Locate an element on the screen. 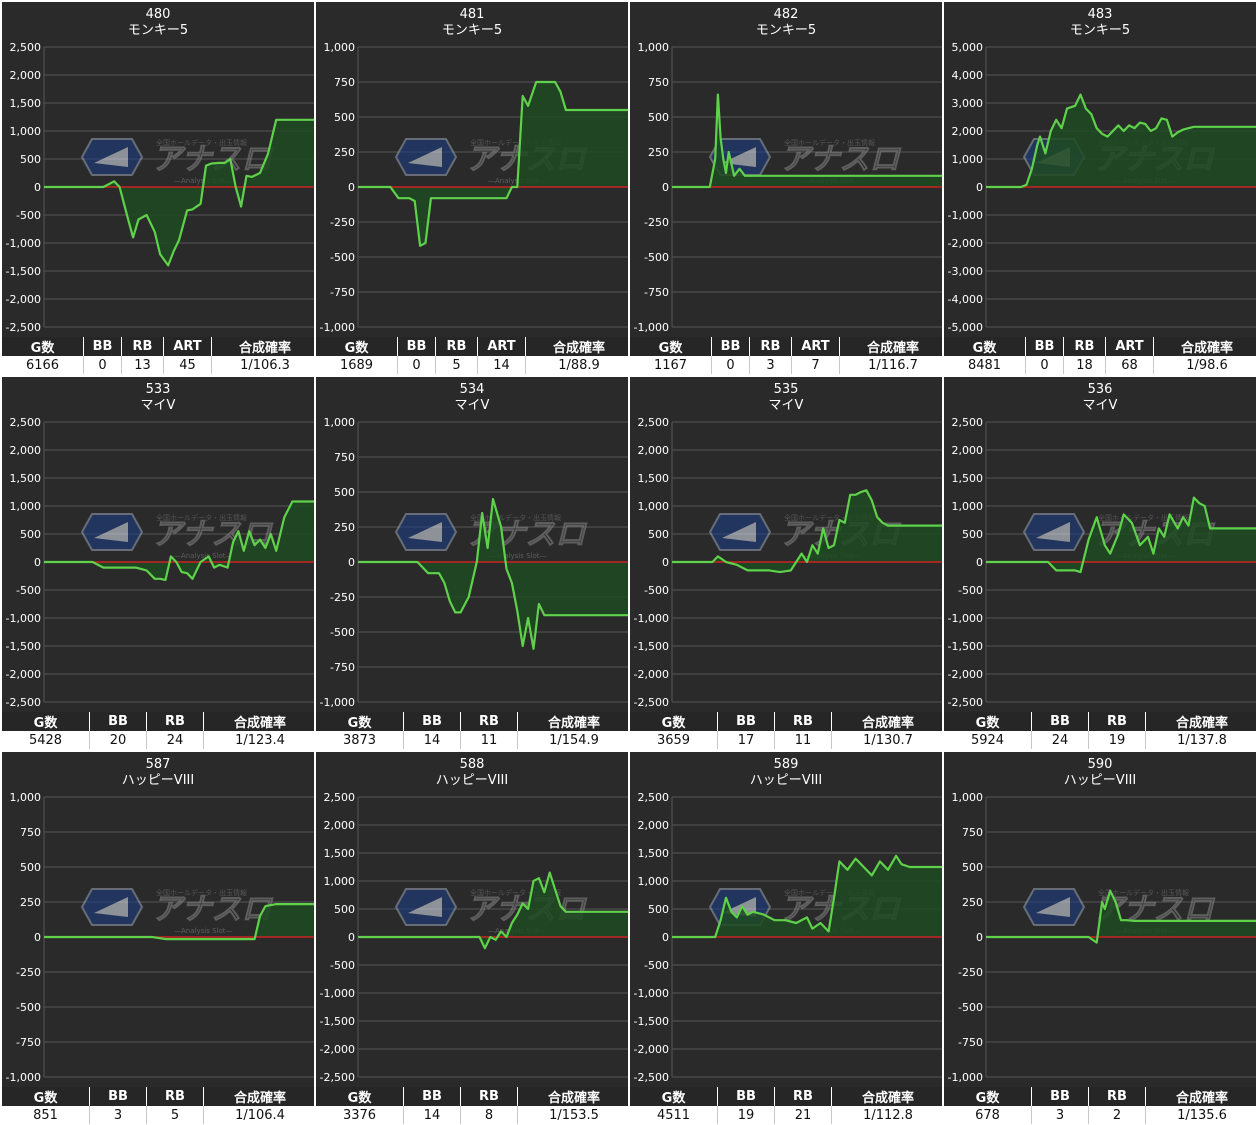 This screenshot has width=1256, height=1125. stats-header-row: G数 BB RB ART 合成確率 is located at coordinates (158, 346).